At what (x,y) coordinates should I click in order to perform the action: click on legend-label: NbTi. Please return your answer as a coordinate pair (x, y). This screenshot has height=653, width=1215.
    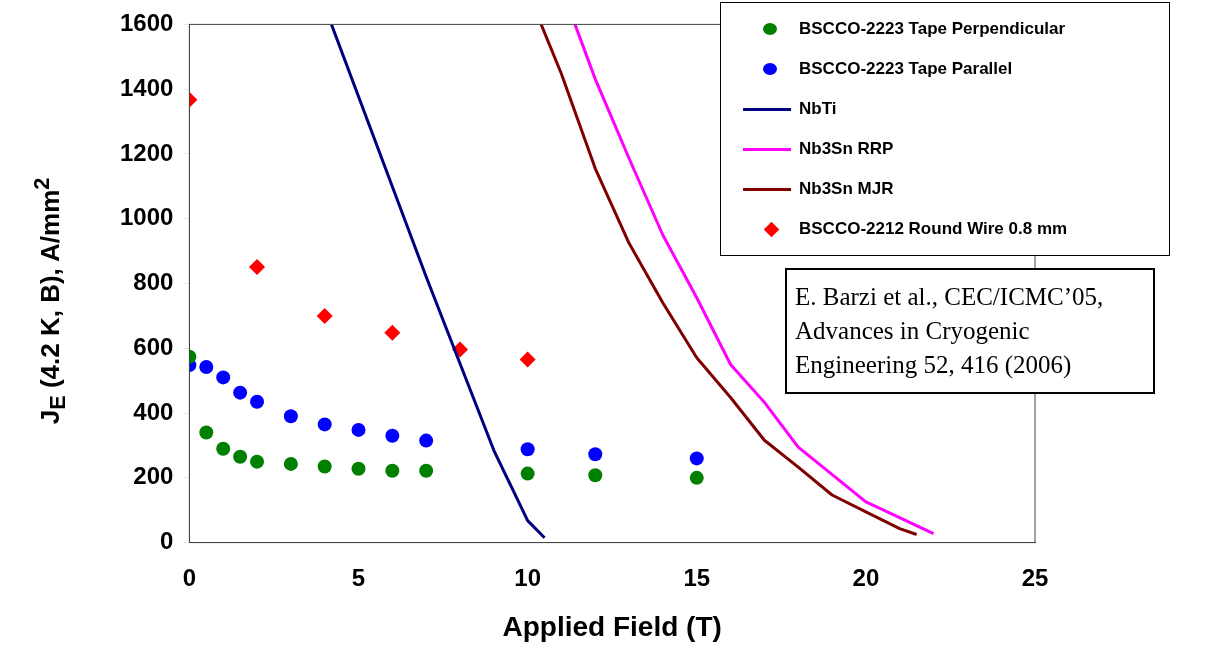
    Looking at the image, I should click on (818, 109).